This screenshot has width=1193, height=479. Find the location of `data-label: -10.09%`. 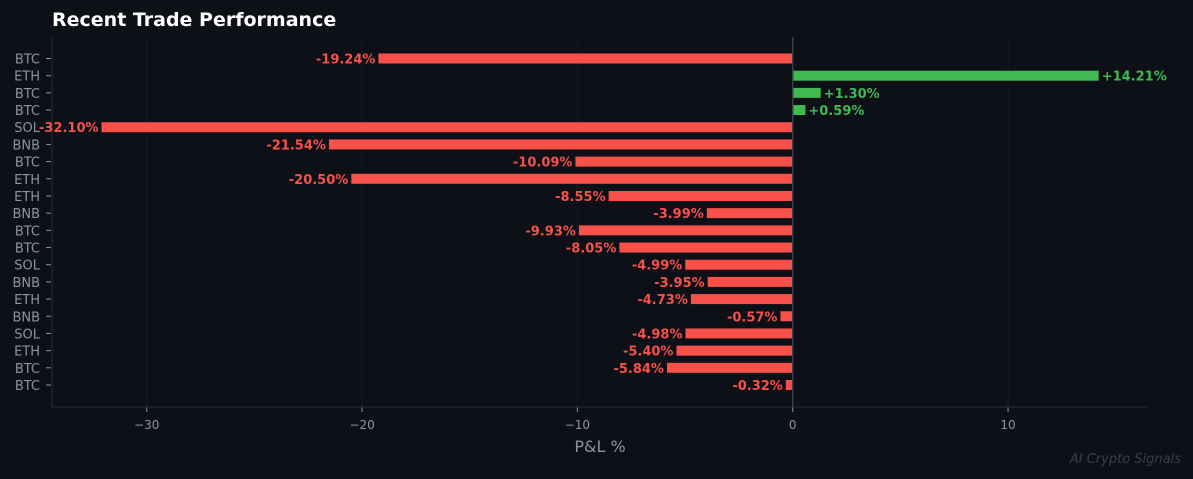

data-label: -10.09% is located at coordinates (543, 163).